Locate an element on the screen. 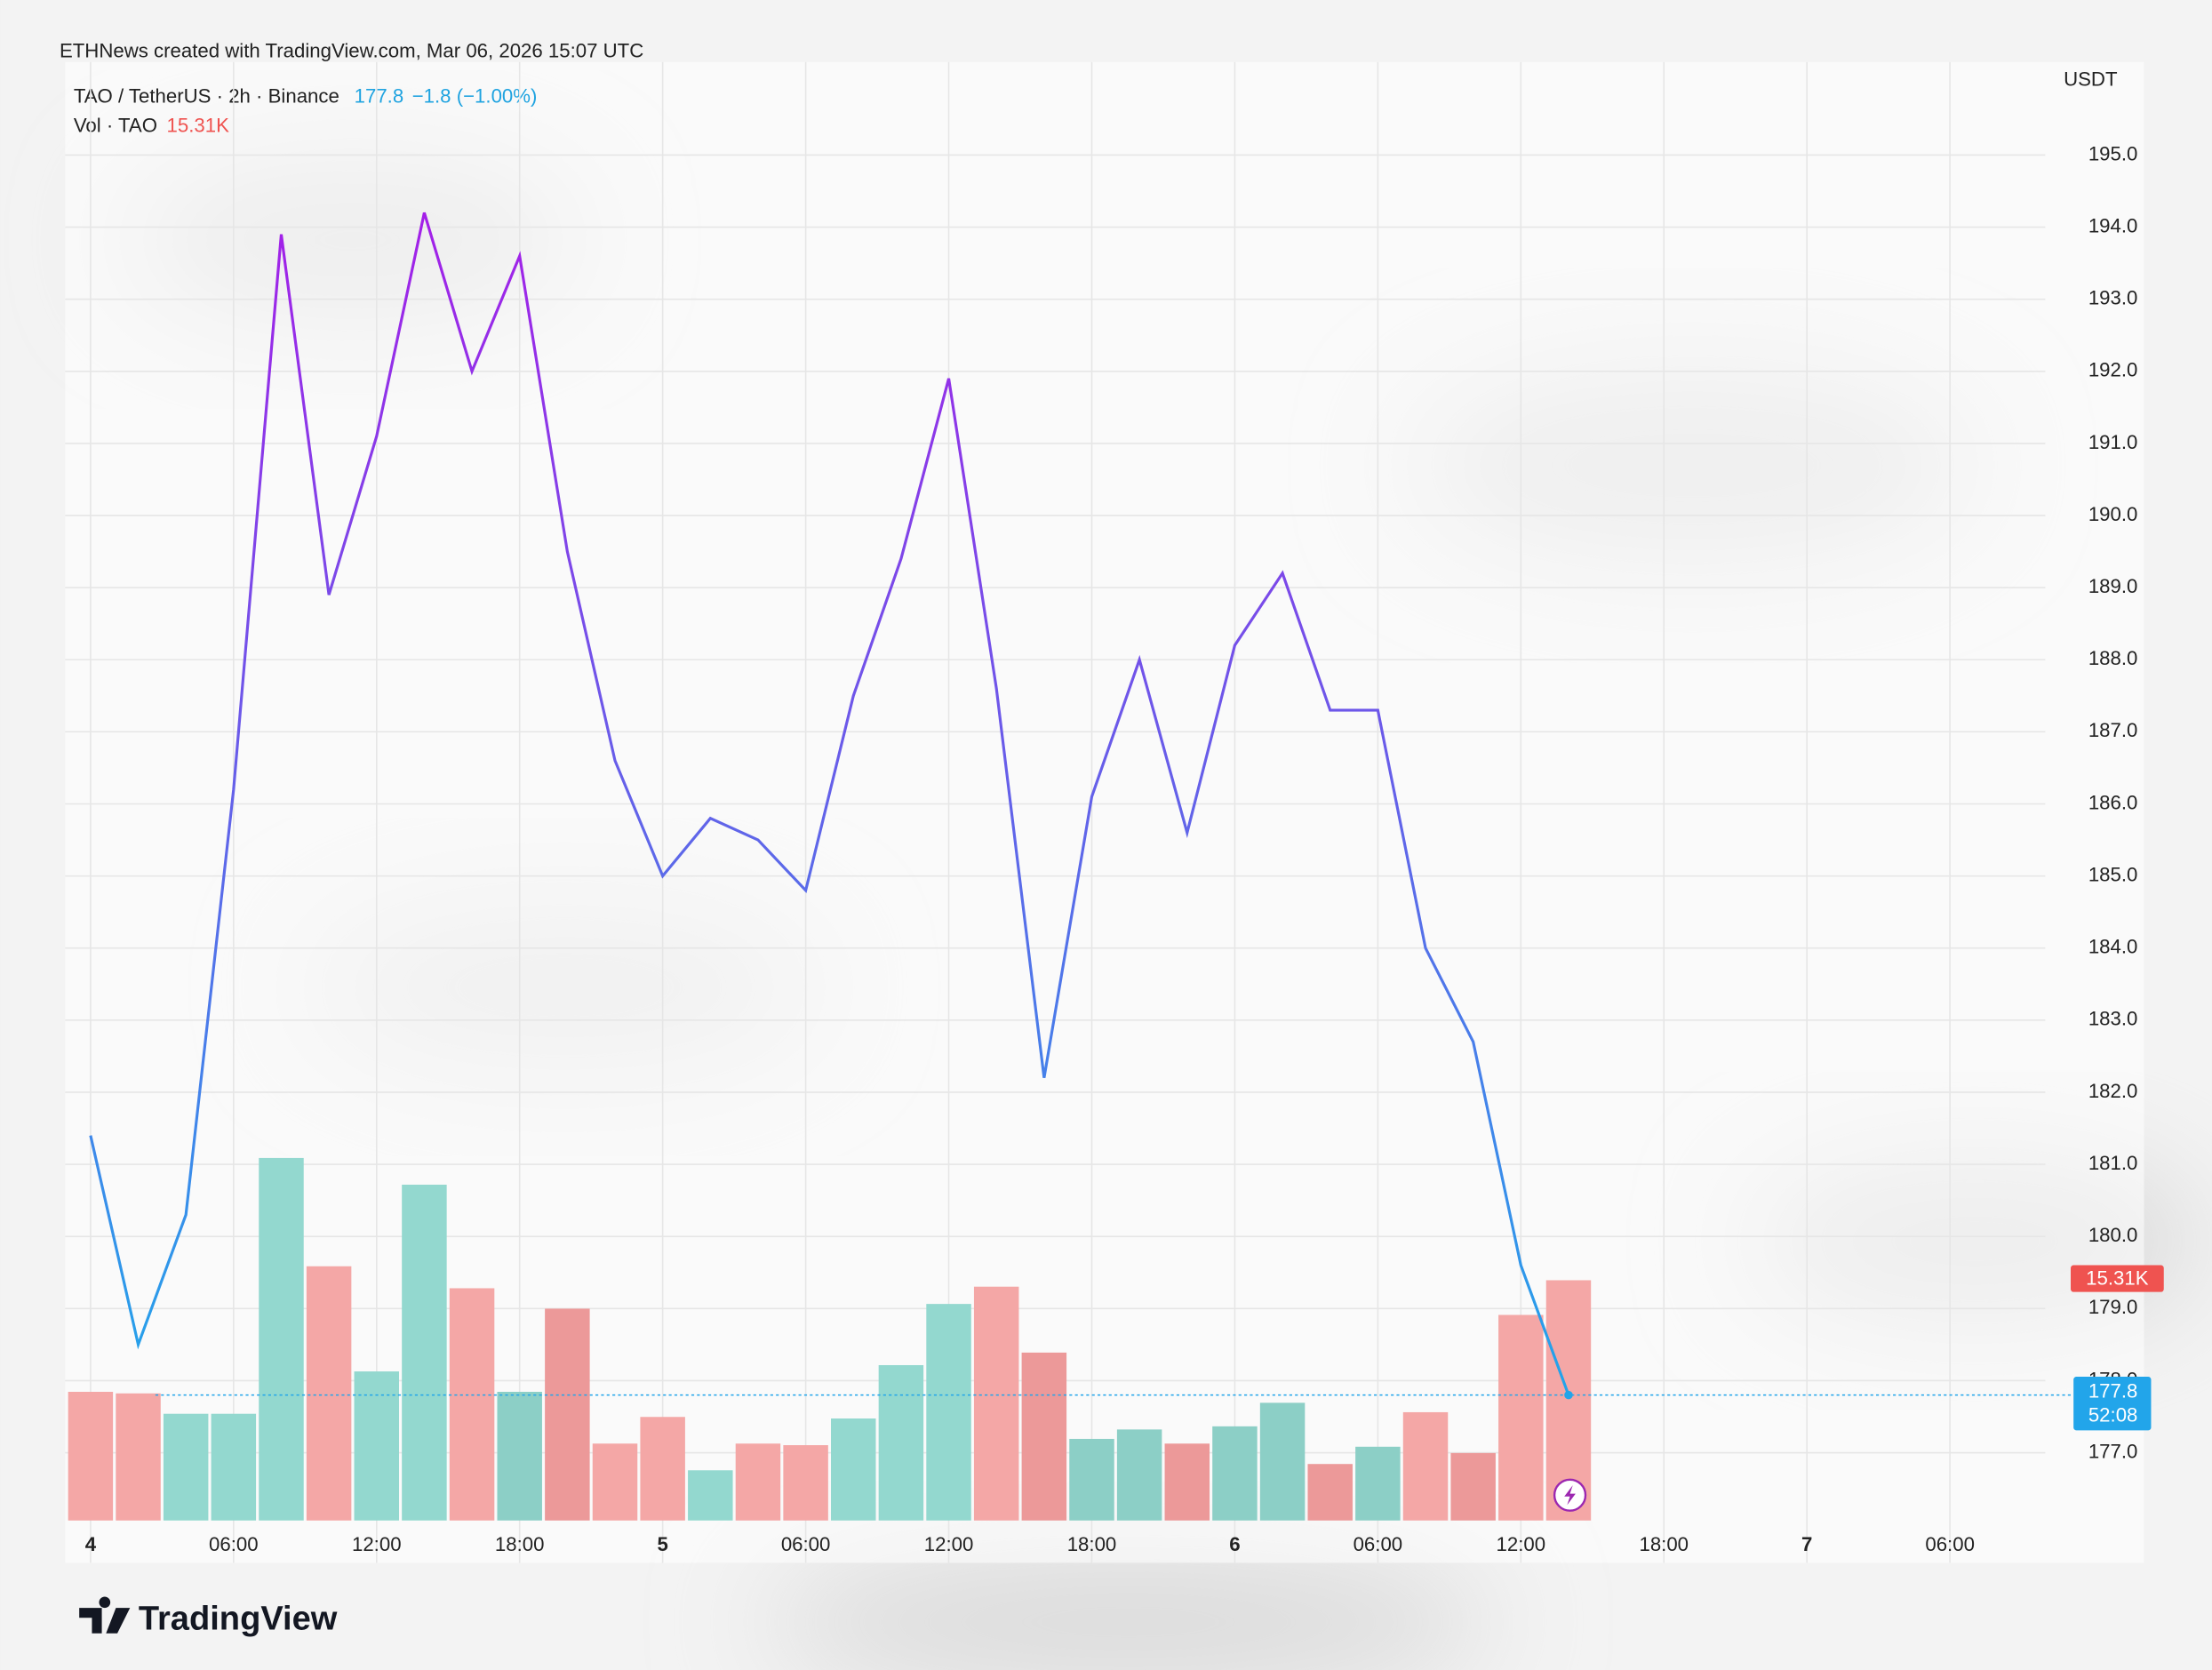 Image resolution: width=2212 pixels, height=1670 pixels. brand-logo: TradingView is located at coordinates (208, 1617).